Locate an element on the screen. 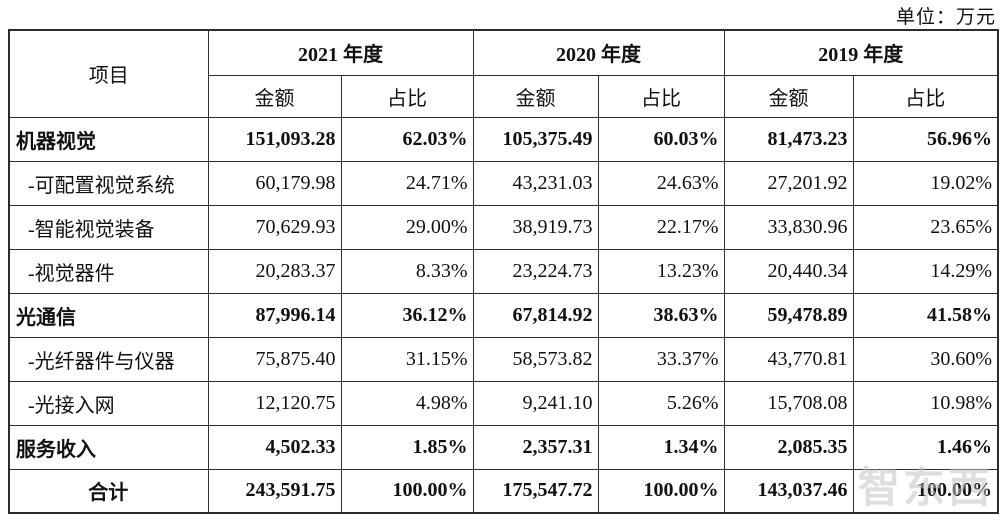 This screenshot has width=1000, height=523. ratio-cell: 5.26% is located at coordinates (661, 403).